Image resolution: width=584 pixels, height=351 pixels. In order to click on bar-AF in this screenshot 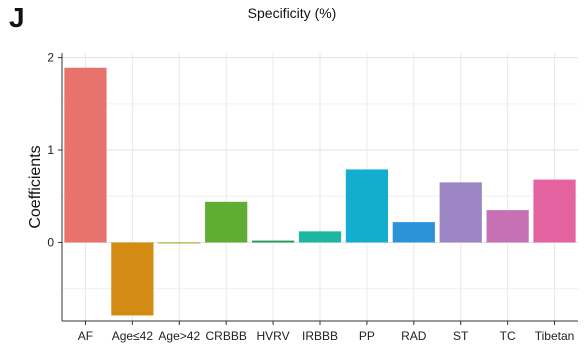, I will do `click(85, 155)`.